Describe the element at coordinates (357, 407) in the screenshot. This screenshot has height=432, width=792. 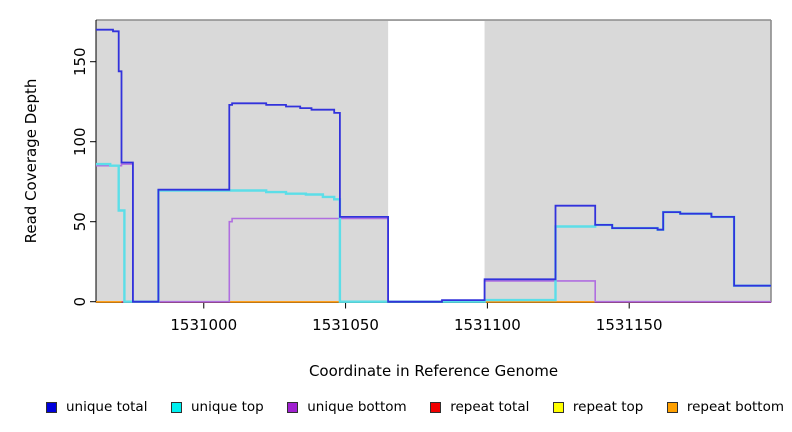
I see `legend-label: unique bottom` at that location.